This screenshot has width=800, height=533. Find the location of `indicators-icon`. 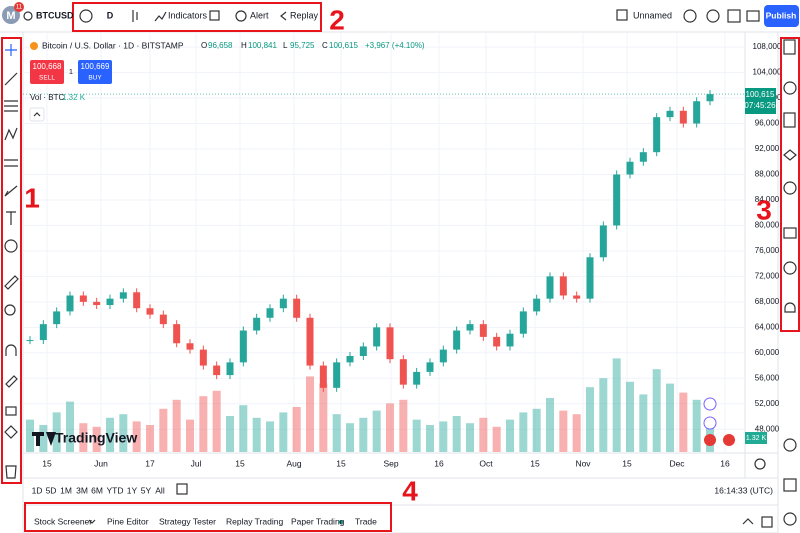

indicators-icon is located at coordinates (160, 16).